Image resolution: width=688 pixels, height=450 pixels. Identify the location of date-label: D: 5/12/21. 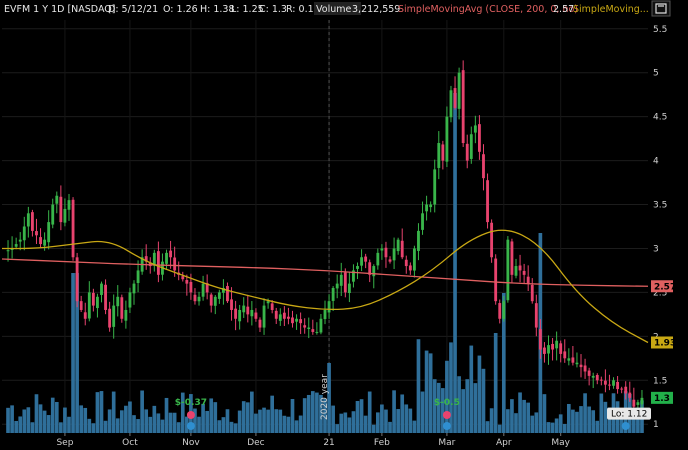
(133, 9).